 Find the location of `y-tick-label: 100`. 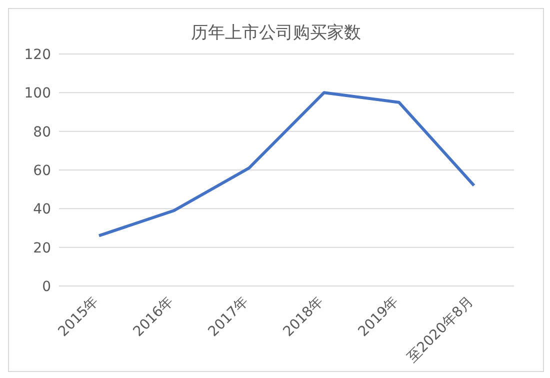

y-tick-label: 100 is located at coordinates (37, 94).